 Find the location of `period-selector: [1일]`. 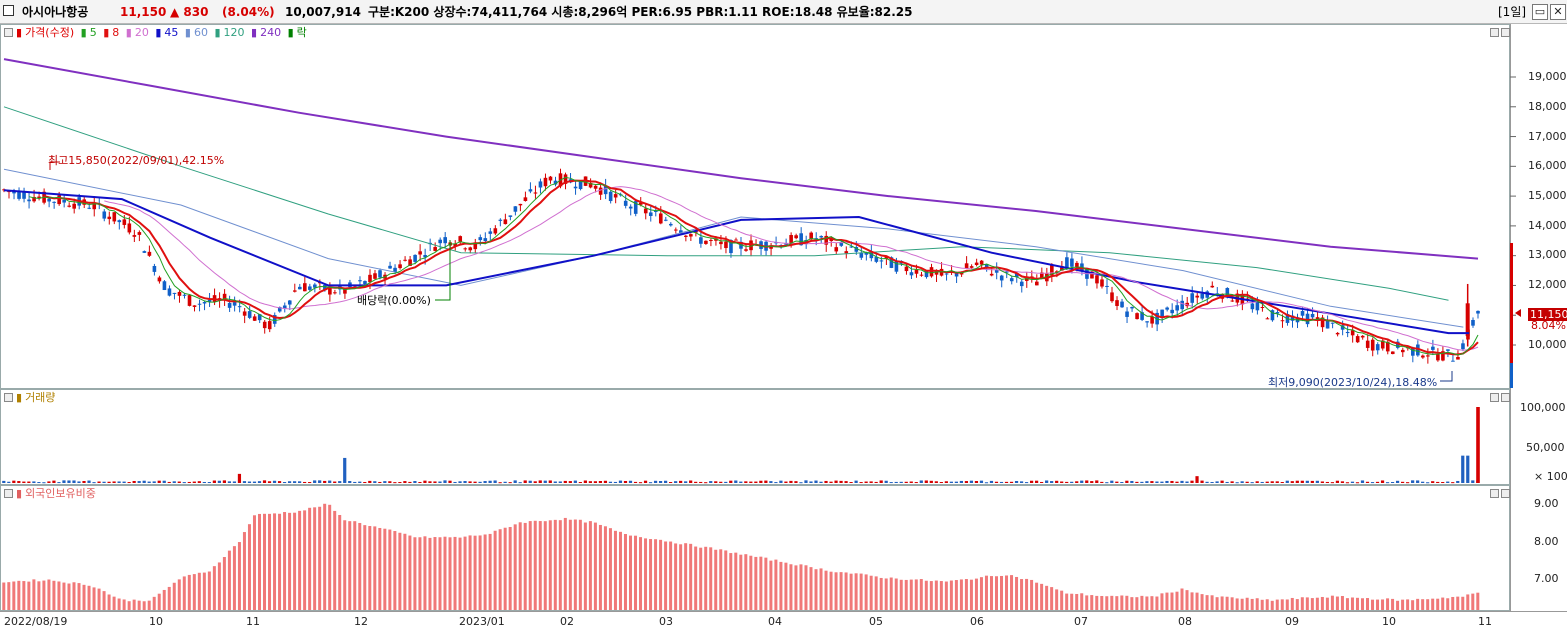

period-selector: [1일] is located at coordinates (1512, 12).